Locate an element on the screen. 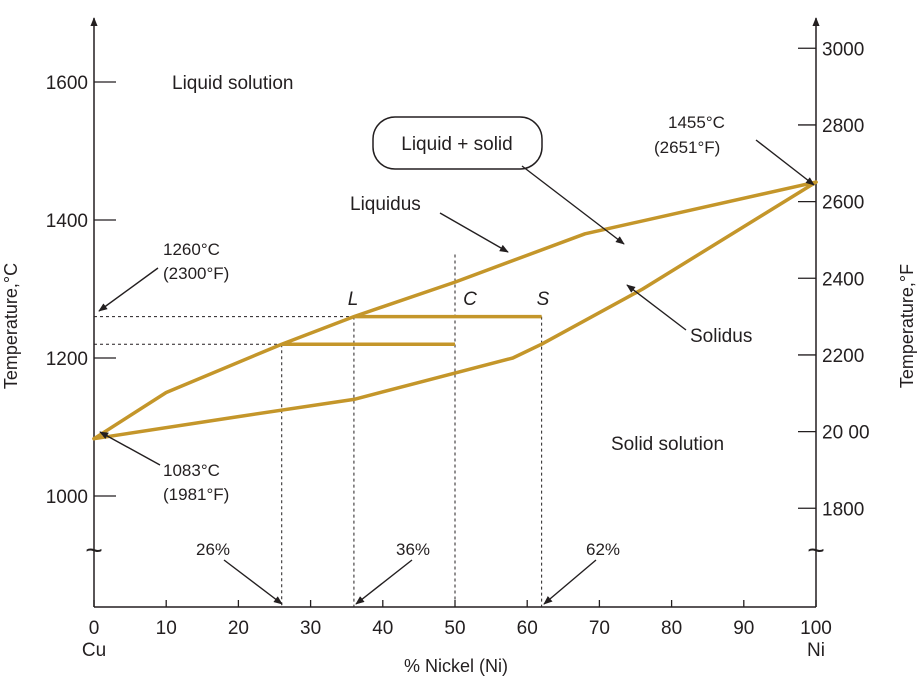  tie-temp-f-label: (2300°F) is located at coordinates (196, 273).